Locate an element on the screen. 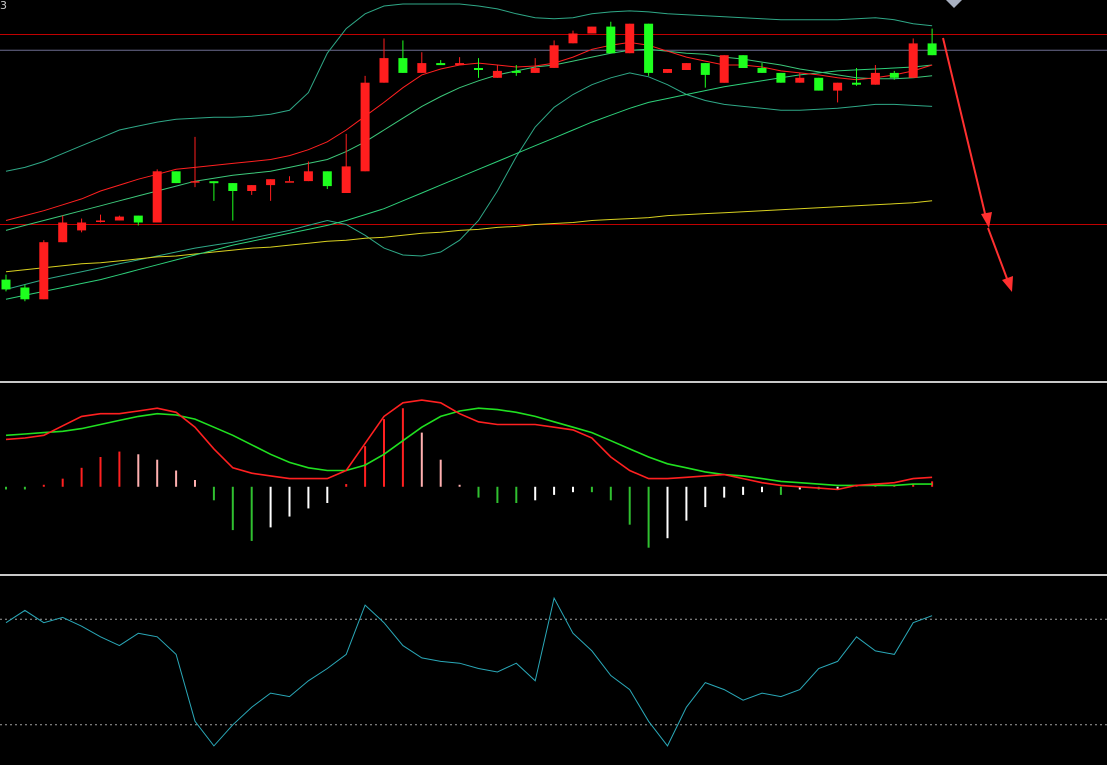 Image resolution: width=1107 pixels, height=765 pixels. annotations is located at coordinates (977, 146).